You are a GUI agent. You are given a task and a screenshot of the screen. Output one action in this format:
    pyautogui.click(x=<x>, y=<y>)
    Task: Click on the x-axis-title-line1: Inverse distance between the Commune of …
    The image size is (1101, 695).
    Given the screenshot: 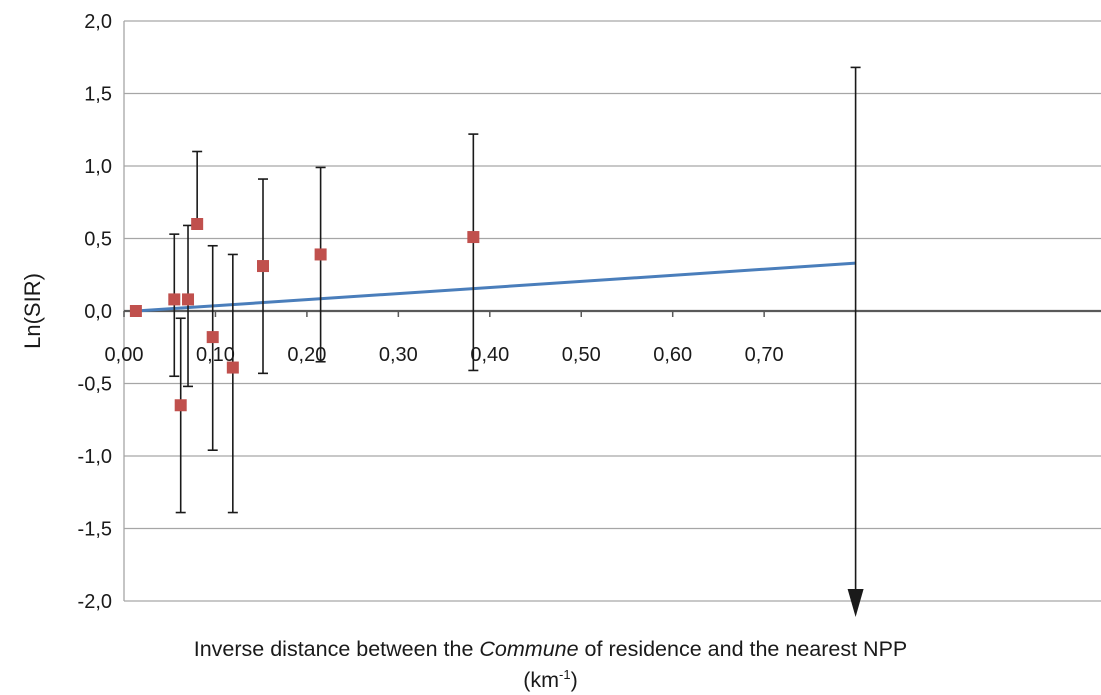 What is the action you would take?
    pyautogui.click(x=550, y=649)
    